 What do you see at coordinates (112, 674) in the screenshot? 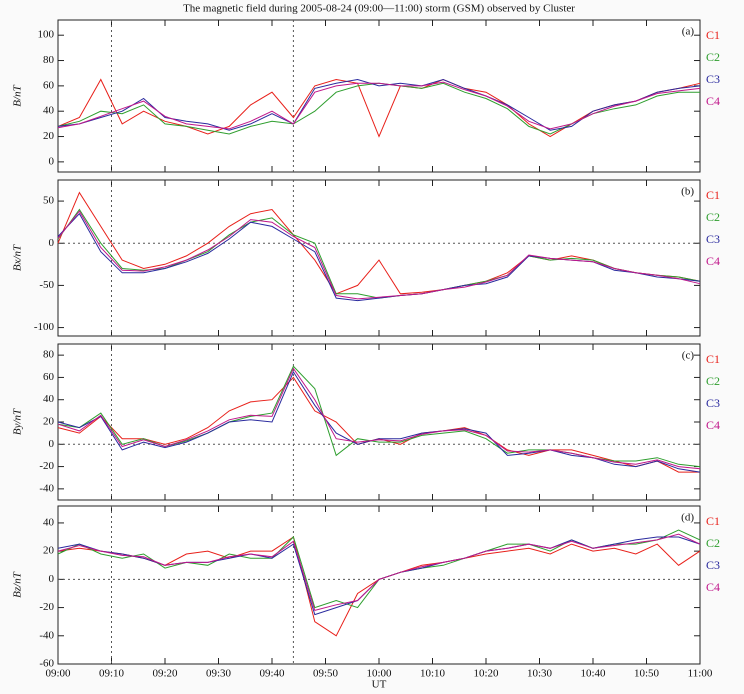
I see `x-tick-label: 09:10` at bounding box center [112, 674].